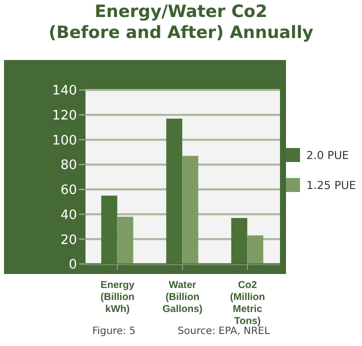 Image resolution: width=362 pixels, height=346 pixels. Describe the element at coordinates (117, 297) in the screenshot. I see `x-tick-label: Energy (Billion kWh)` at that location.